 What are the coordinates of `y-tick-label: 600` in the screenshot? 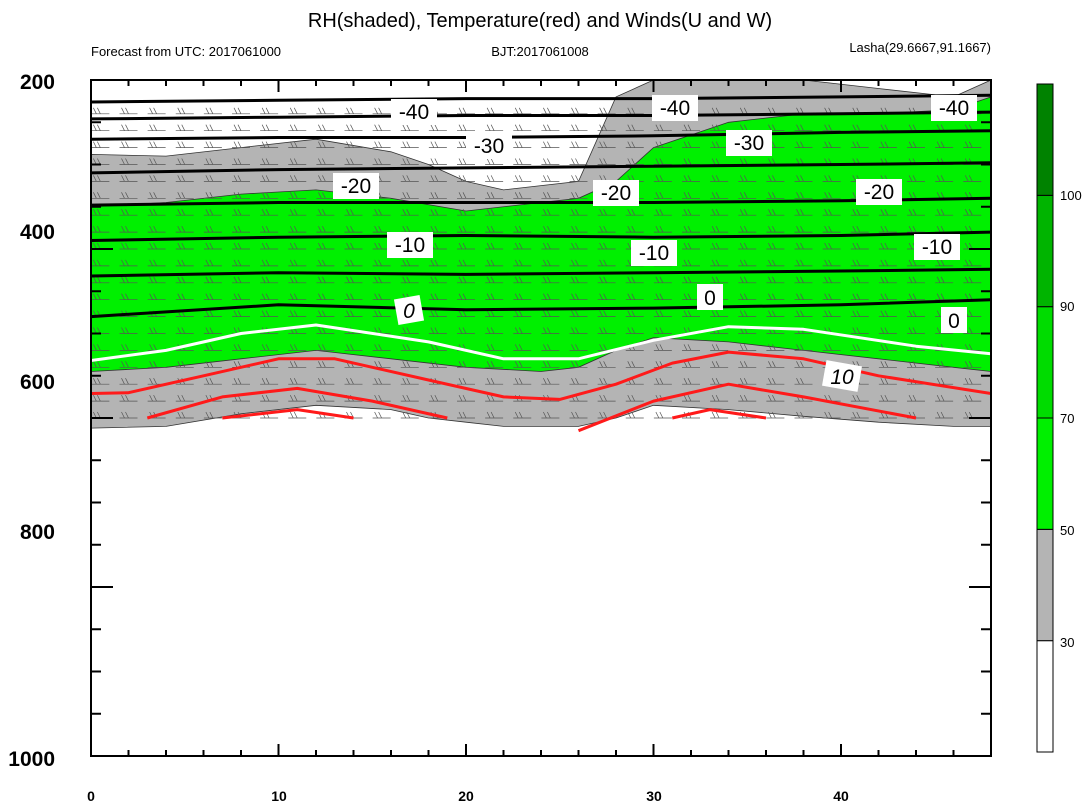 It's located at (37, 382).